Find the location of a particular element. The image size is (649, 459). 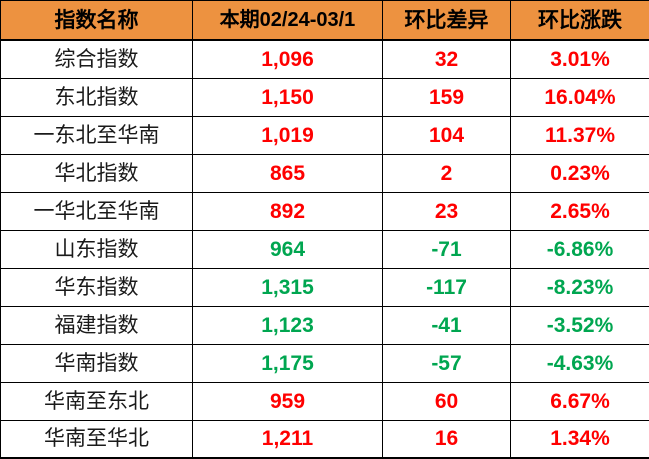

cell-mom-difference: 60 is located at coordinates (447, 401).